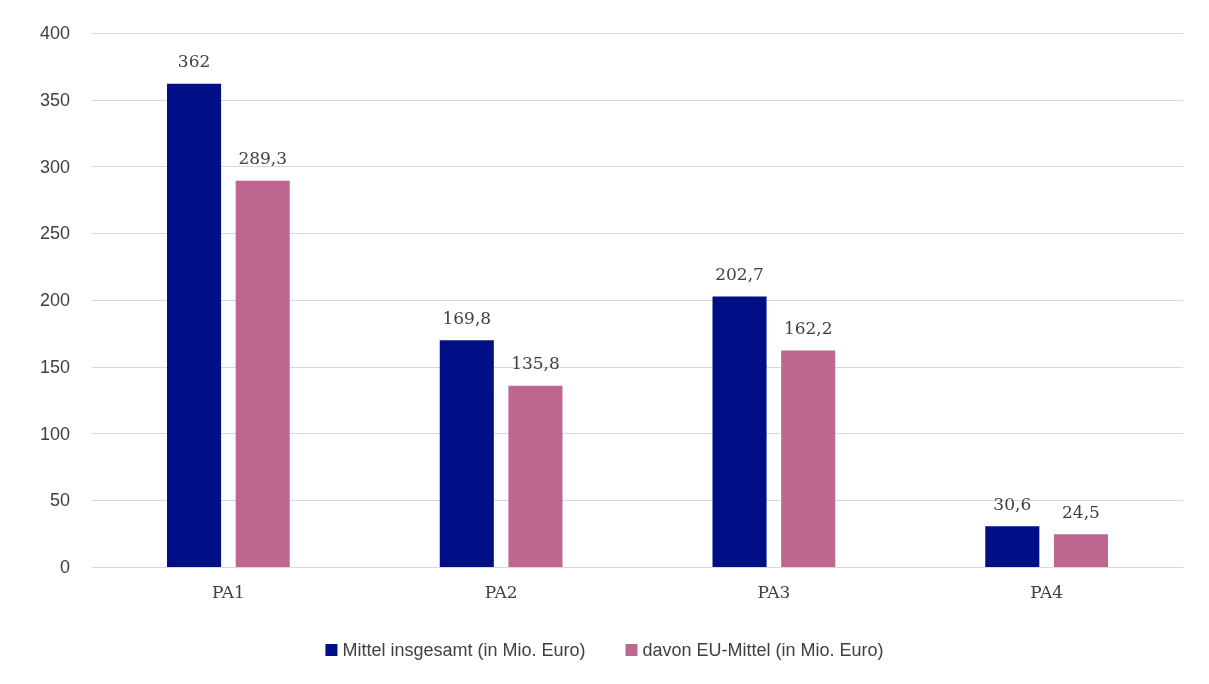 This screenshot has height=684, width=1209. What do you see at coordinates (228, 591) in the screenshot?
I see `x-tick-label: PA1` at bounding box center [228, 591].